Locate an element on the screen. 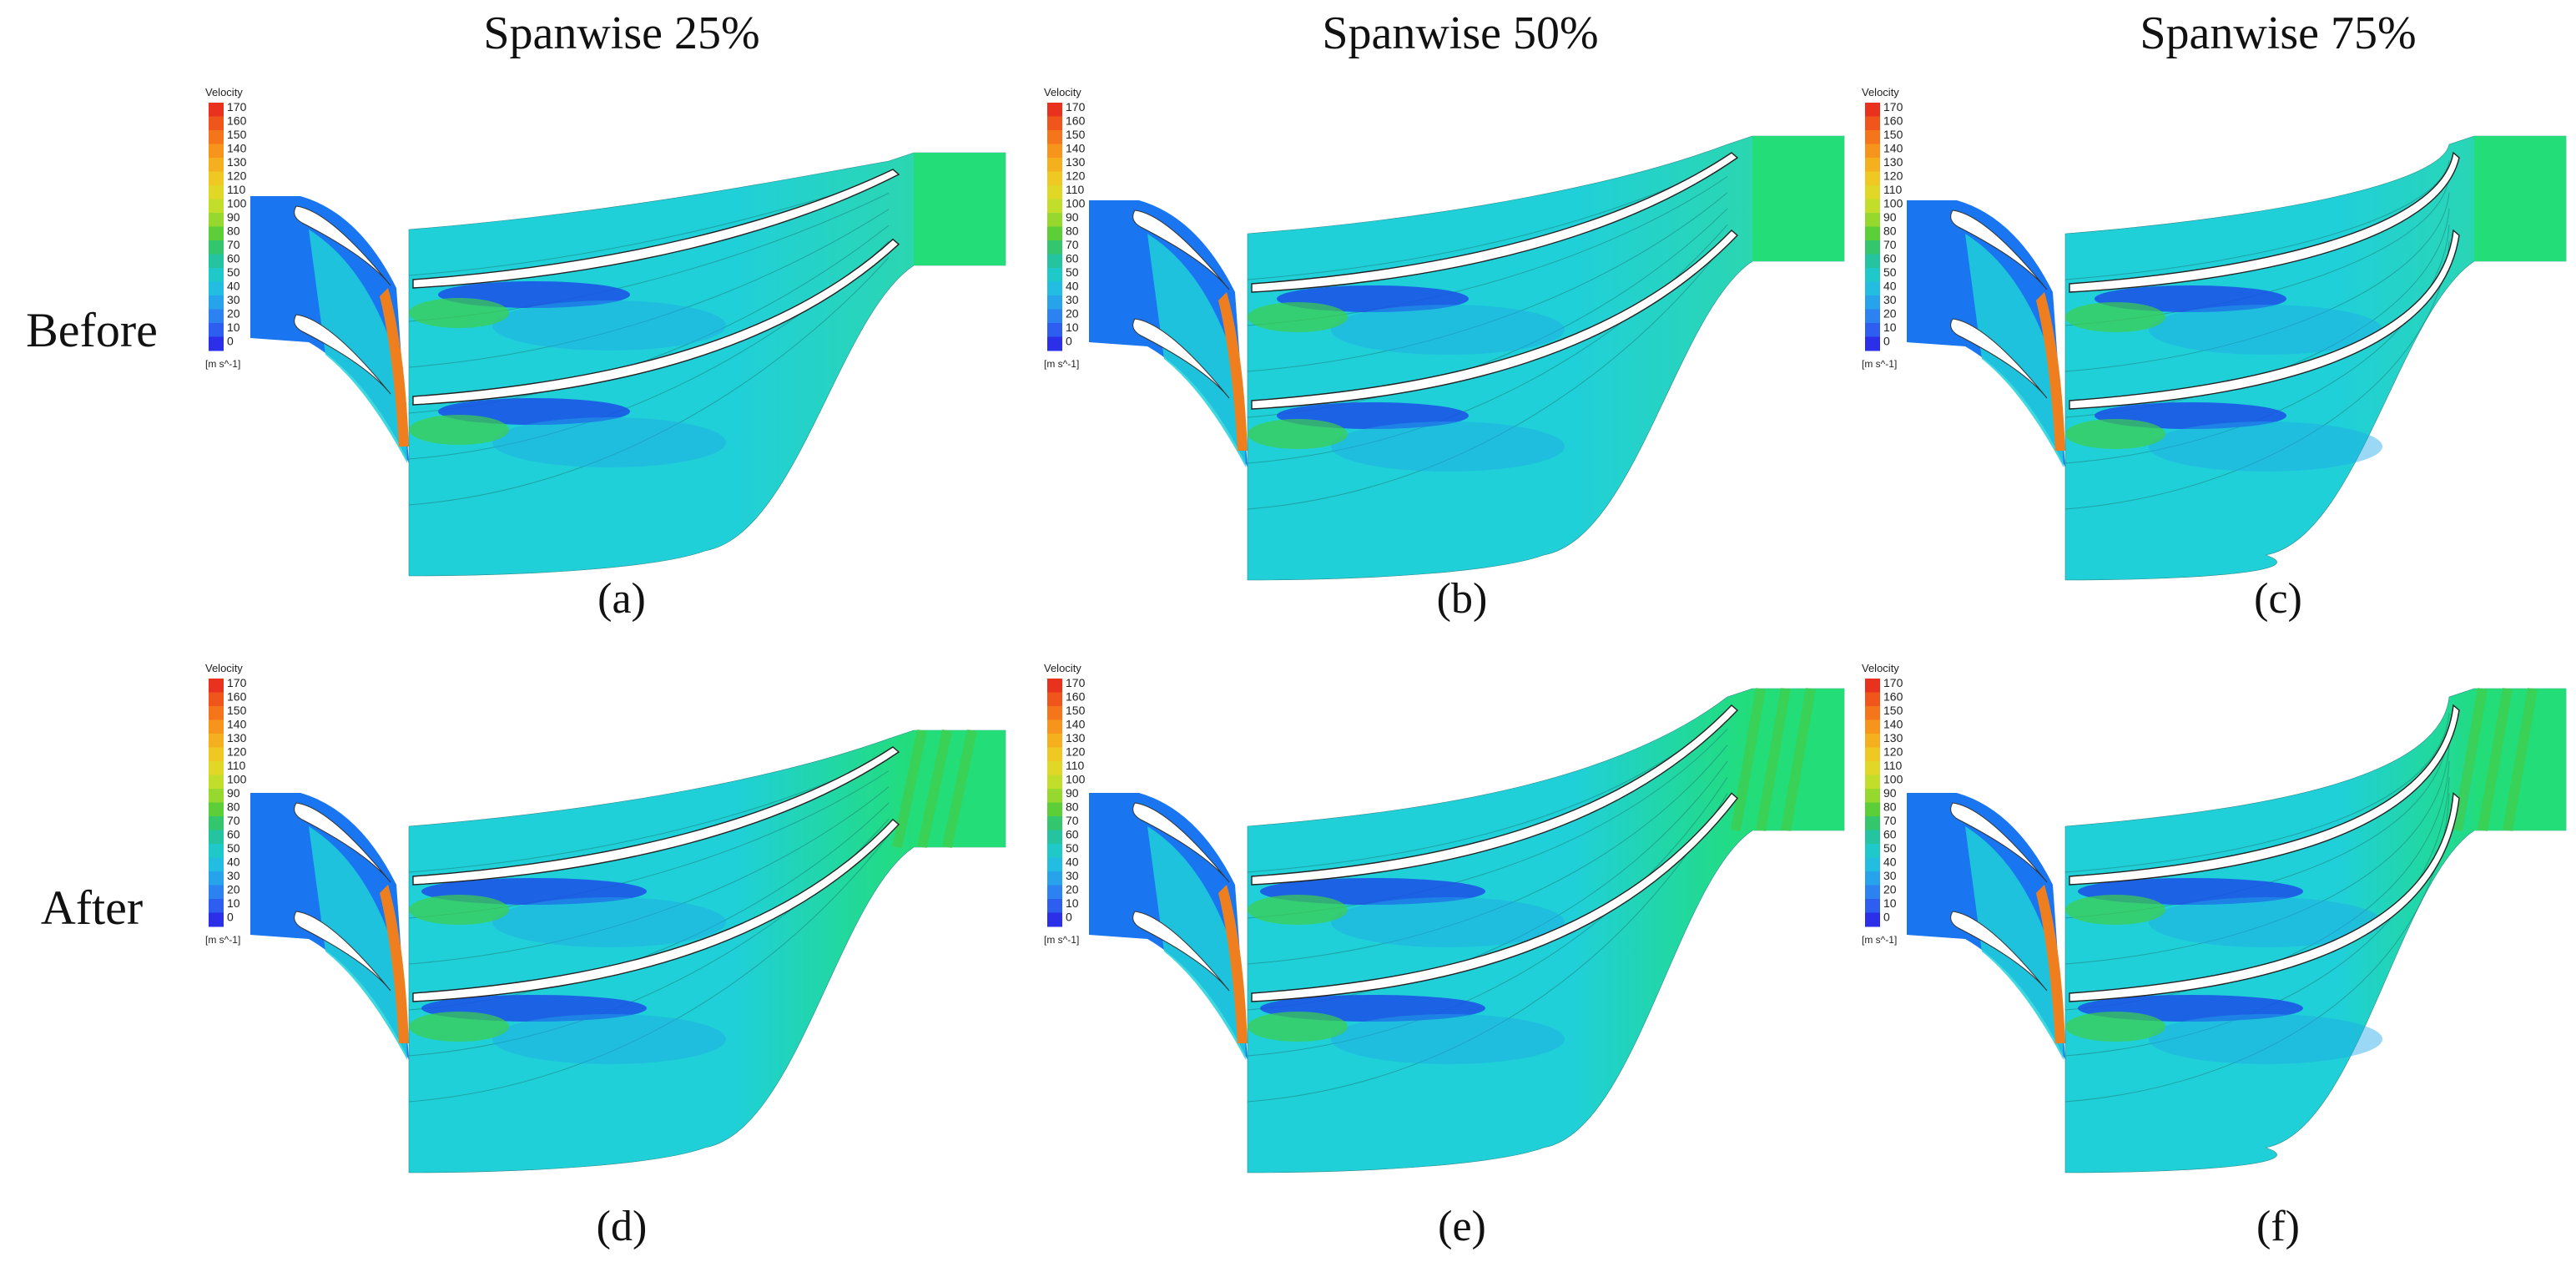 The height and width of the screenshot is (1282, 2576). colorbar-tick: 0 is located at coordinates (230, 341).